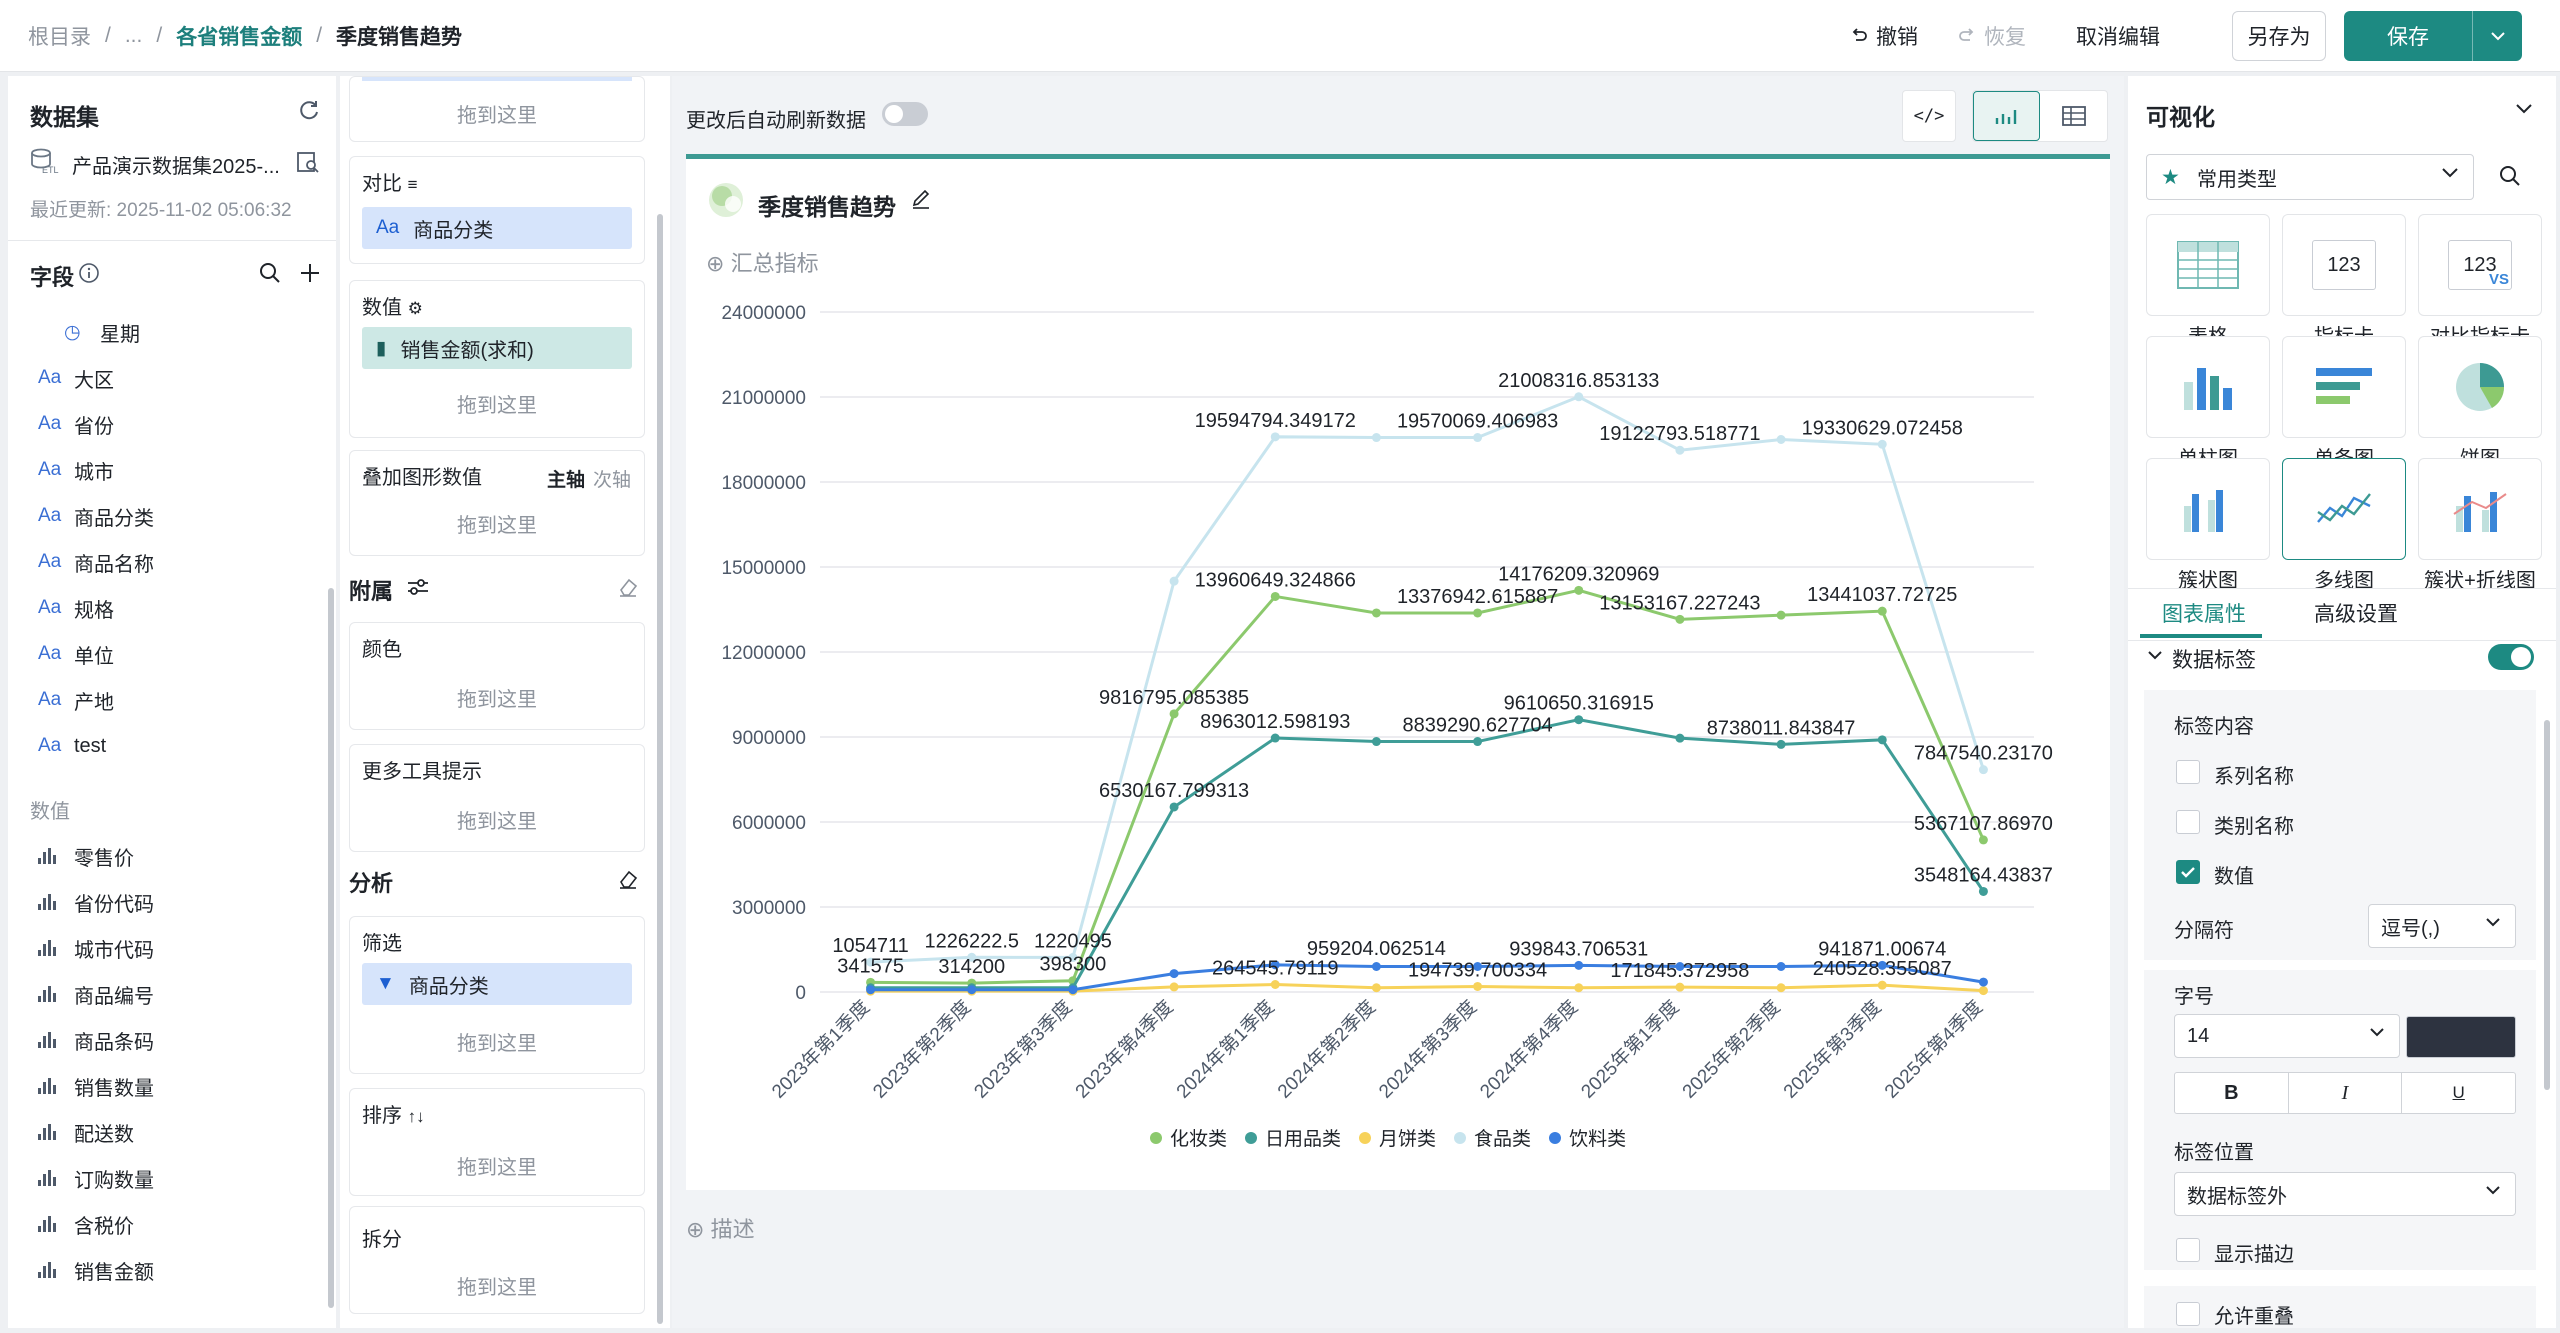  Describe the element at coordinates (497, 109) in the screenshot. I see `drop-zone-top: 拖到这里` at that location.